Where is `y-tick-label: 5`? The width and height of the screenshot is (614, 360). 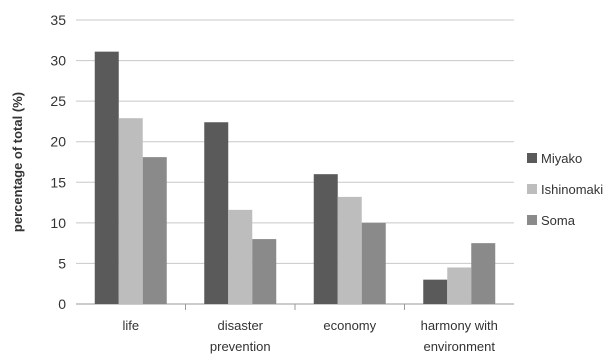
y-tick-label: 5 is located at coordinates (62, 263).